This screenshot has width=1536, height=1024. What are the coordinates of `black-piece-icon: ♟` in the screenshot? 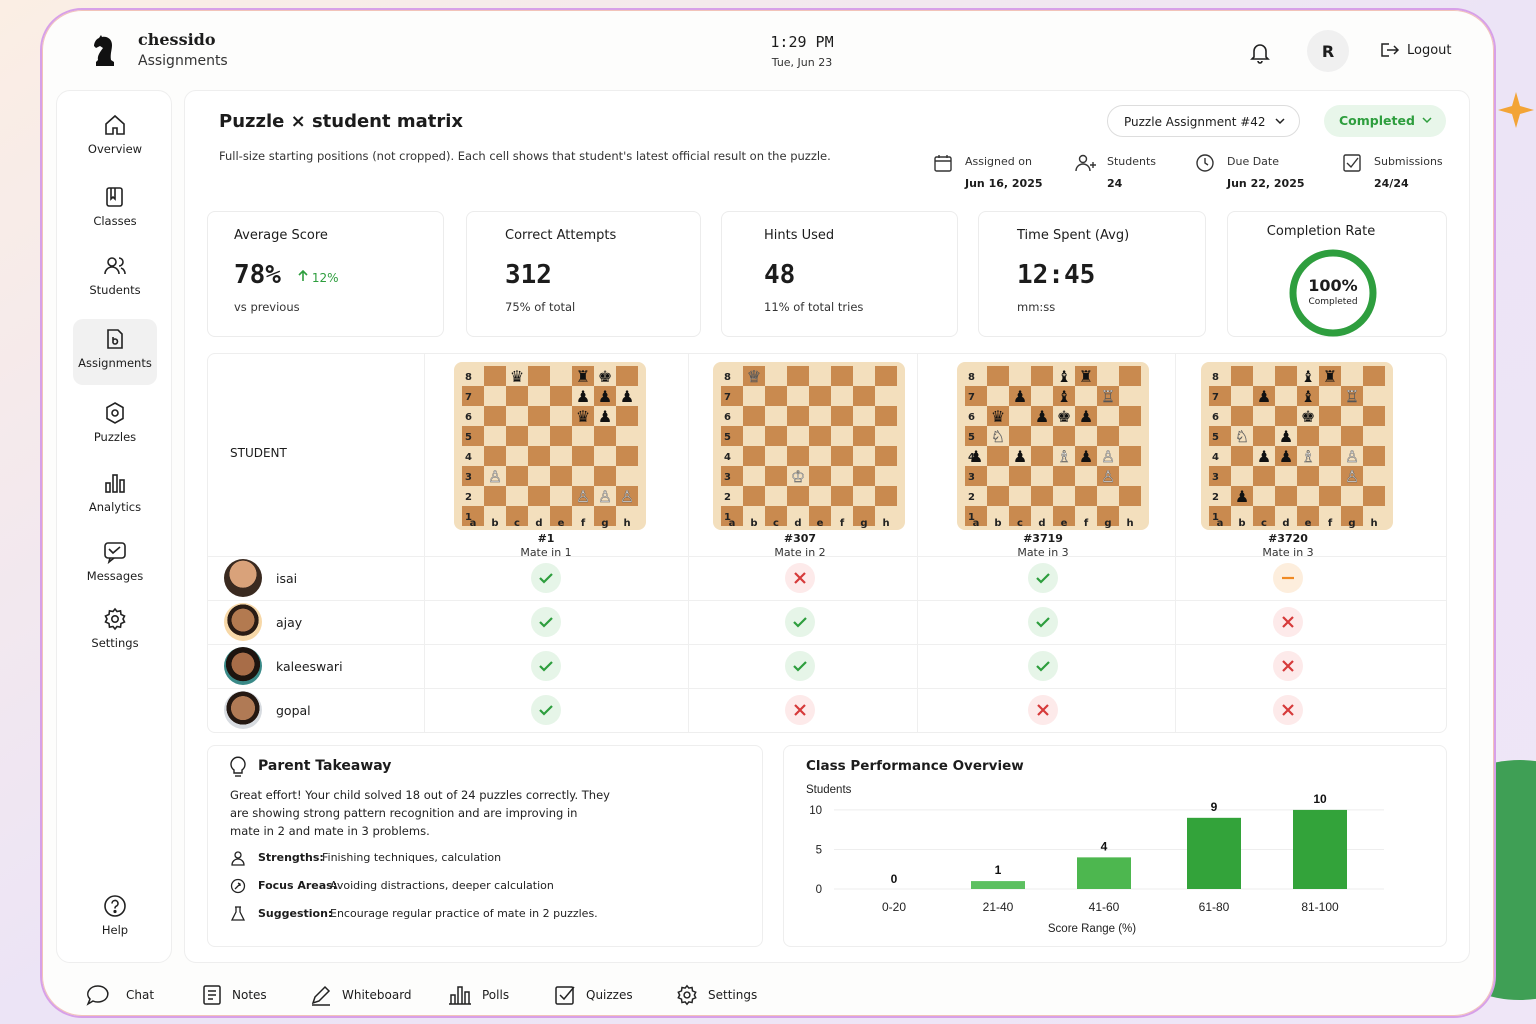 It's located at (1242, 496).